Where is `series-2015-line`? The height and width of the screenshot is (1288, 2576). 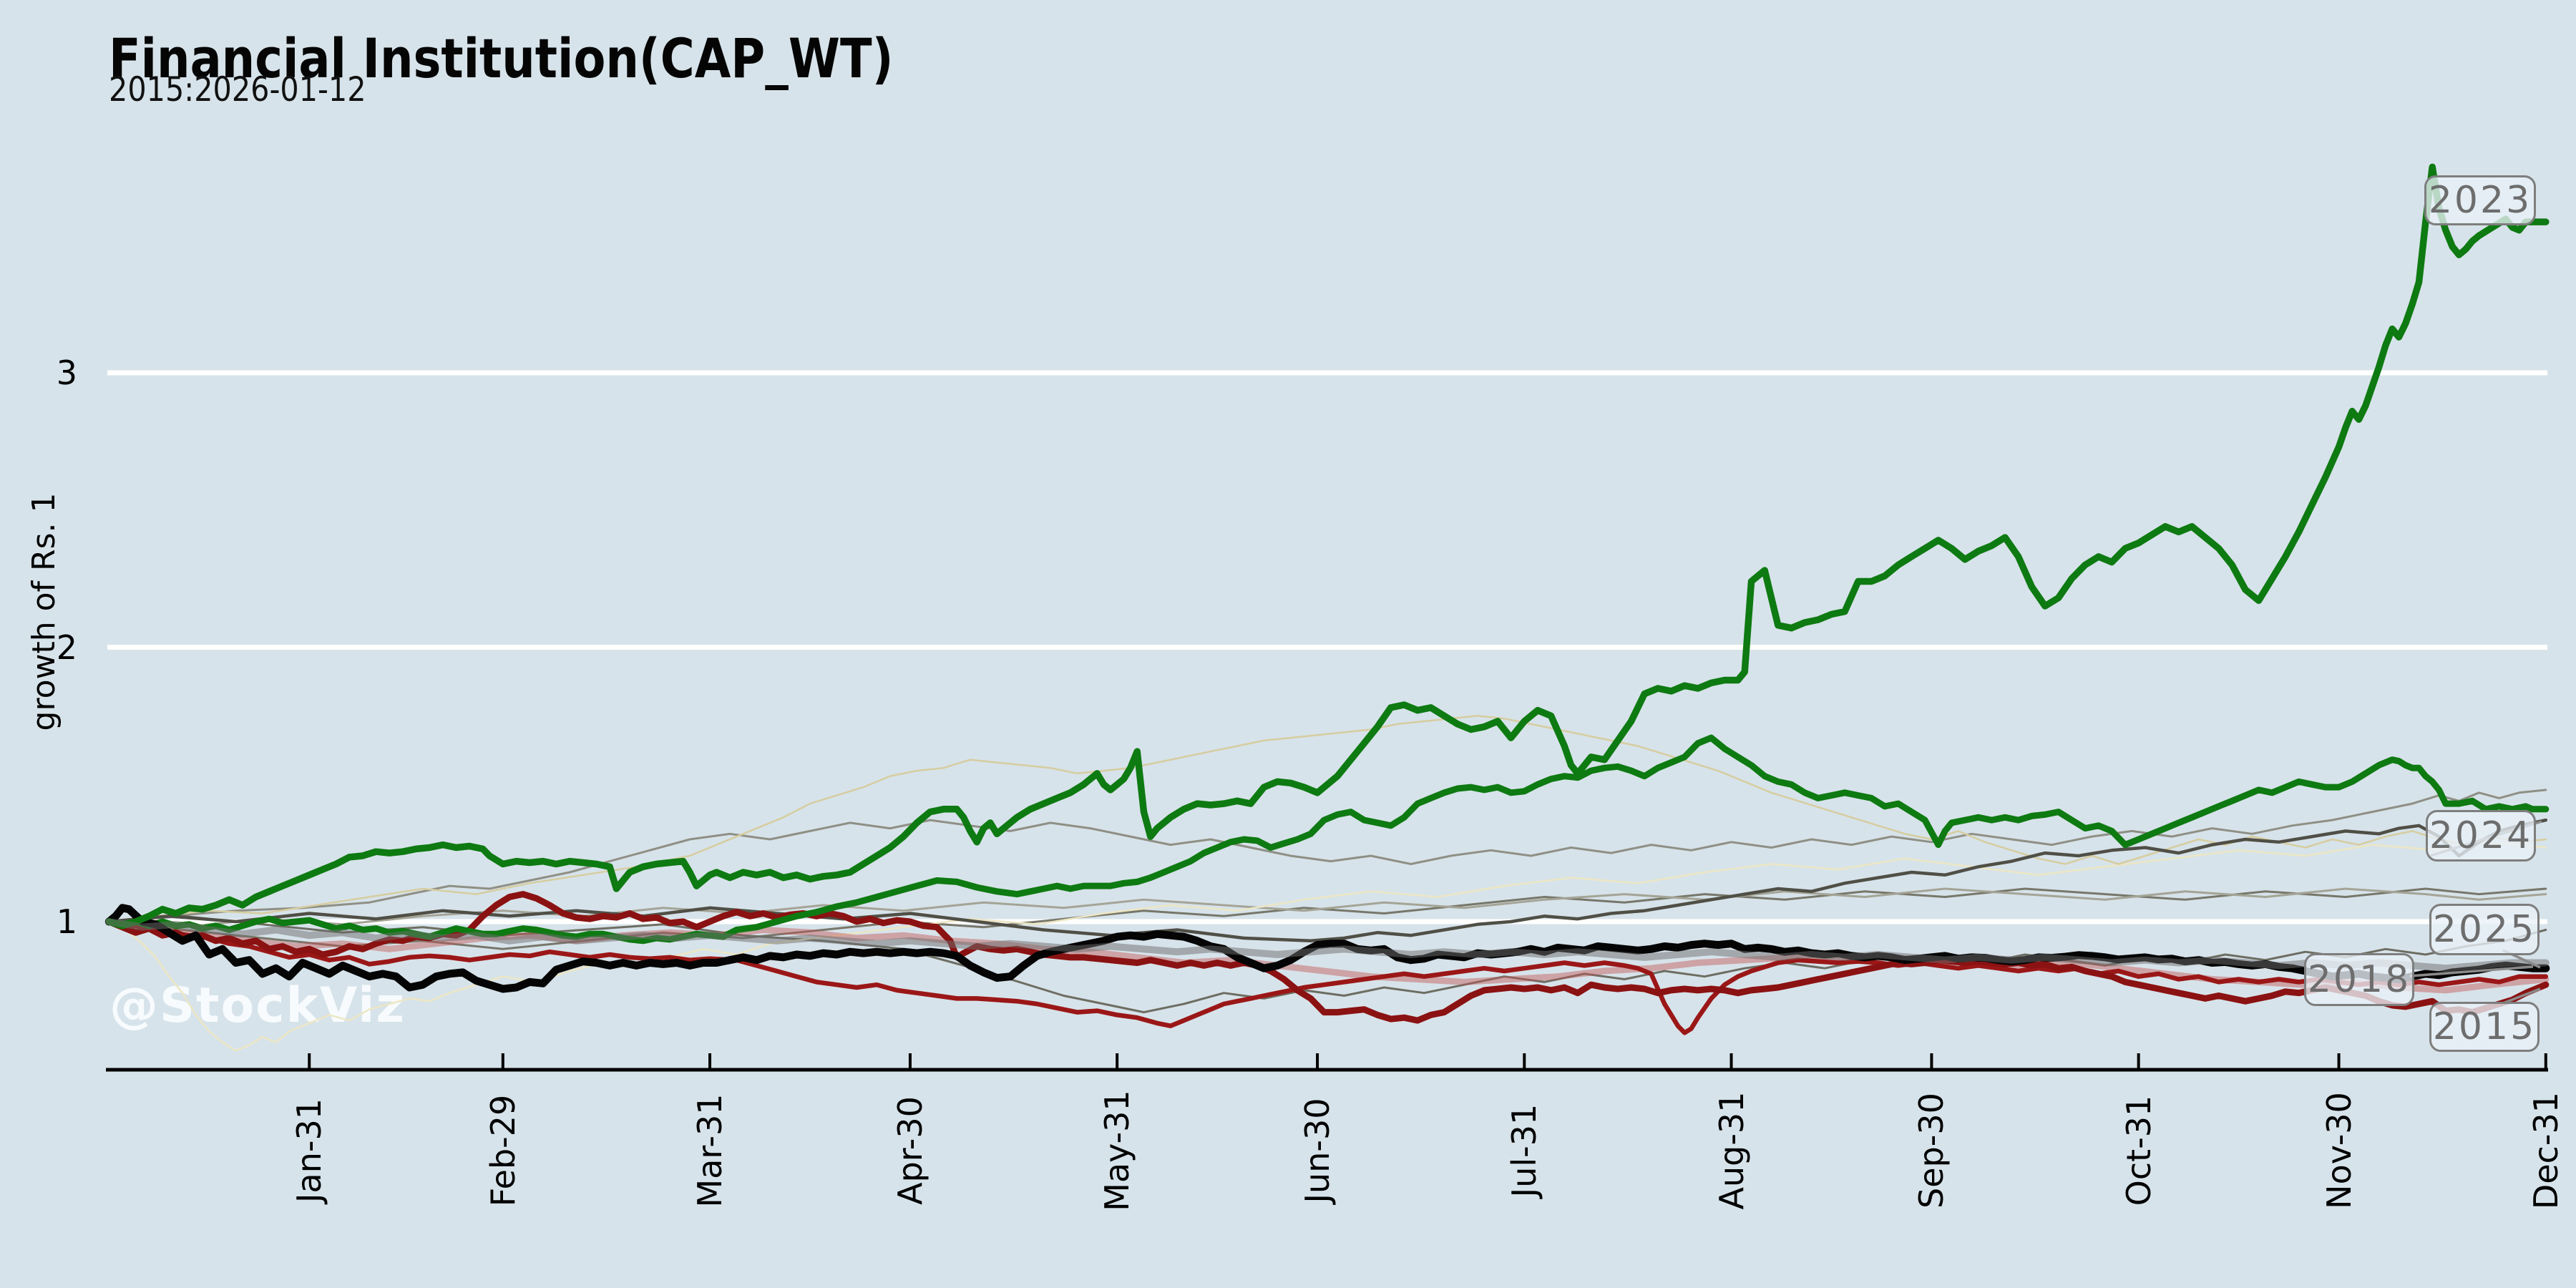
series-2015-line is located at coordinates (1327, 957).